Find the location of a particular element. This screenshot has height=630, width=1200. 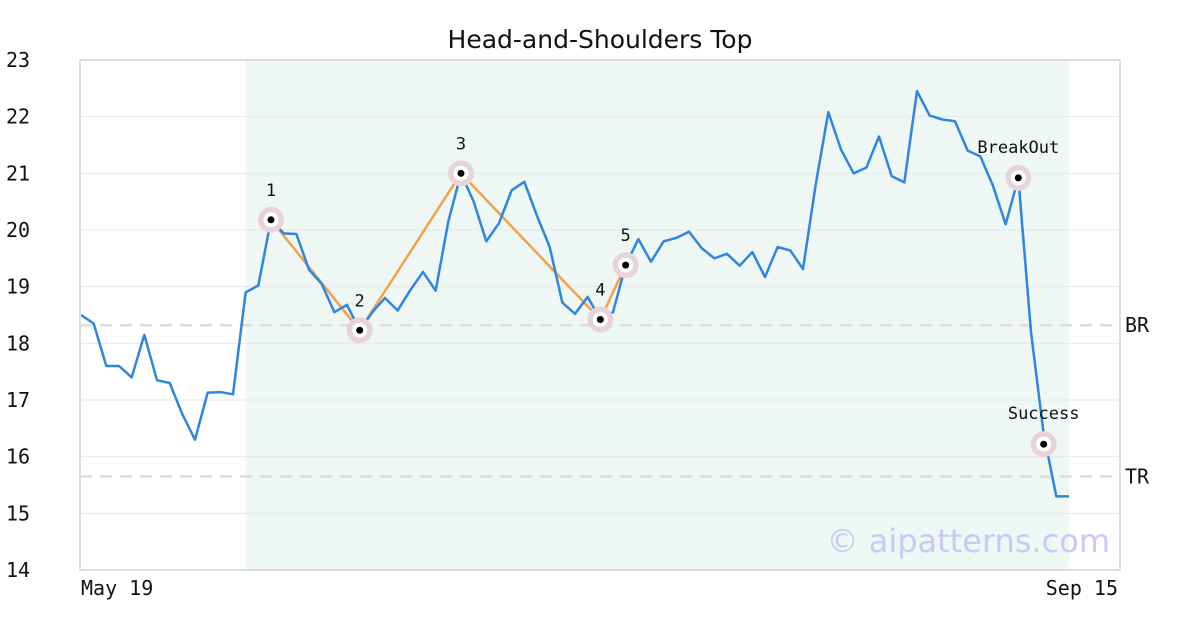

y-tick-label: 22 is located at coordinates (18, 117).